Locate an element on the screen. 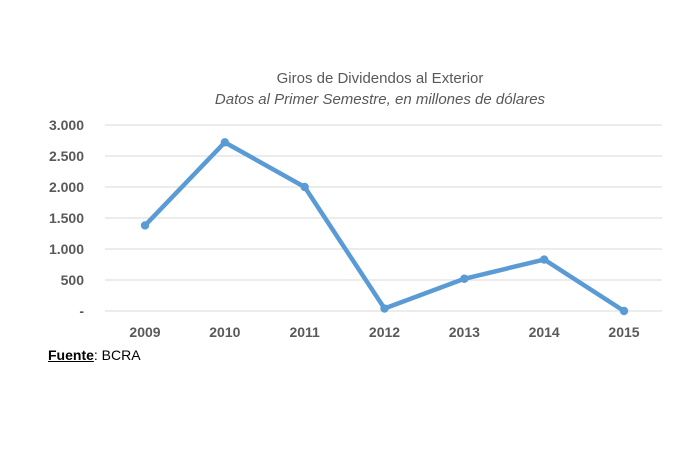 This screenshot has height=450, width=700. x-tick-label: 2013 is located at coordinates (464, 332).